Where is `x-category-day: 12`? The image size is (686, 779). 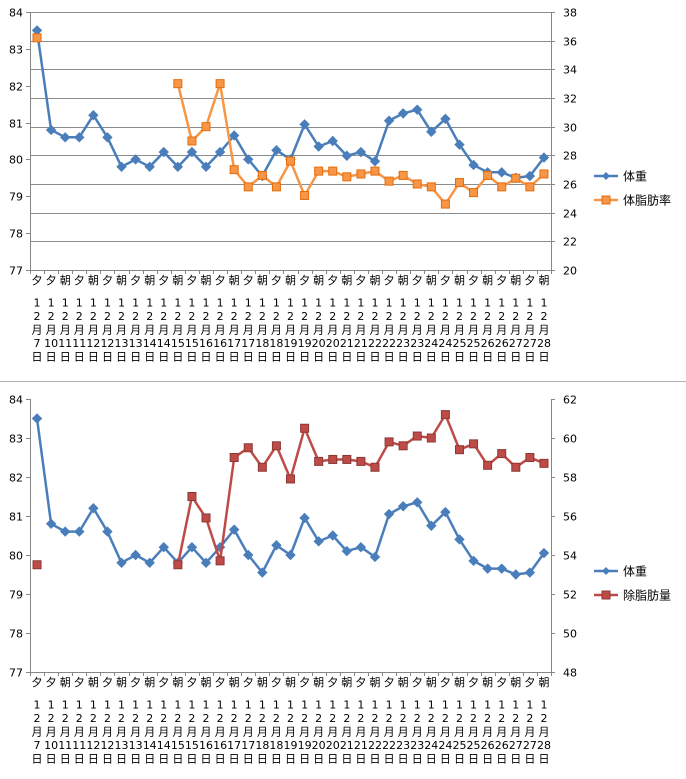
x-category-day: 12 is located at coordinates (93, 745).